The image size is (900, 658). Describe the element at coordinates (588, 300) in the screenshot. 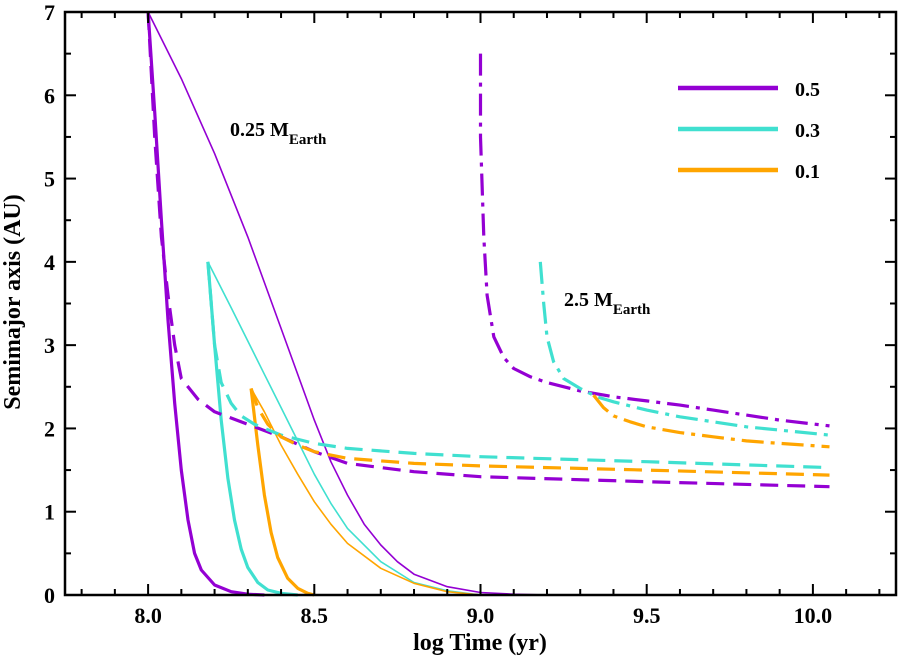

I see `annotation-2.5-main: 2.5 M` at that location.